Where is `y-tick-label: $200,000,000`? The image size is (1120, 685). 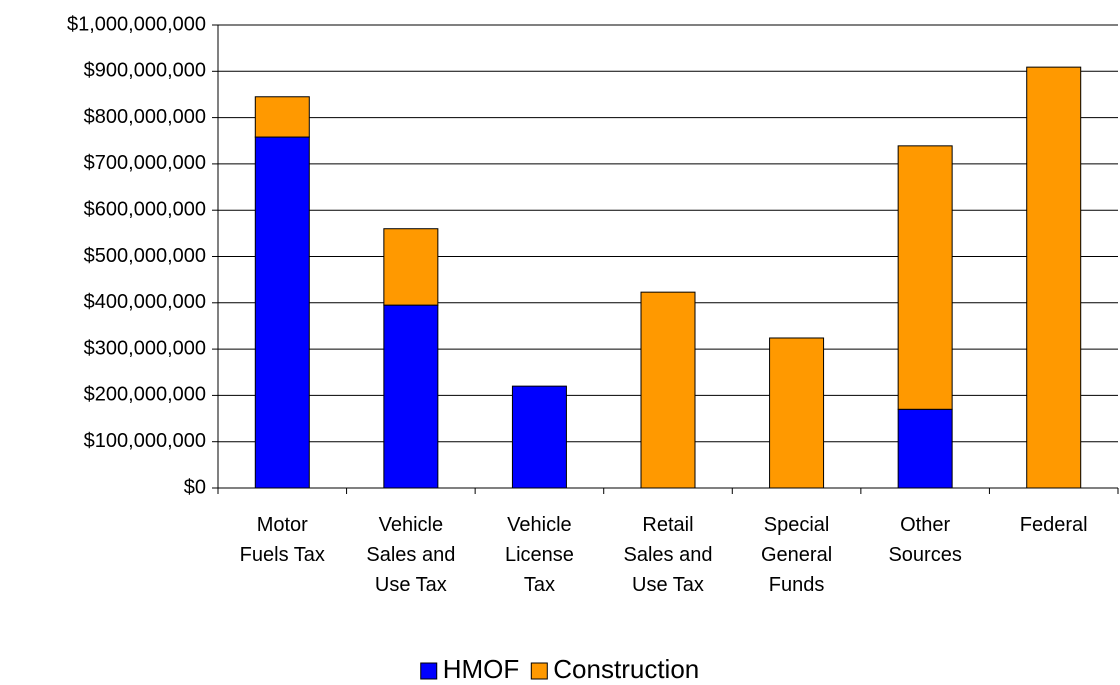
y-tick-label: $200,000,000 is located at coordinates (145, 395).